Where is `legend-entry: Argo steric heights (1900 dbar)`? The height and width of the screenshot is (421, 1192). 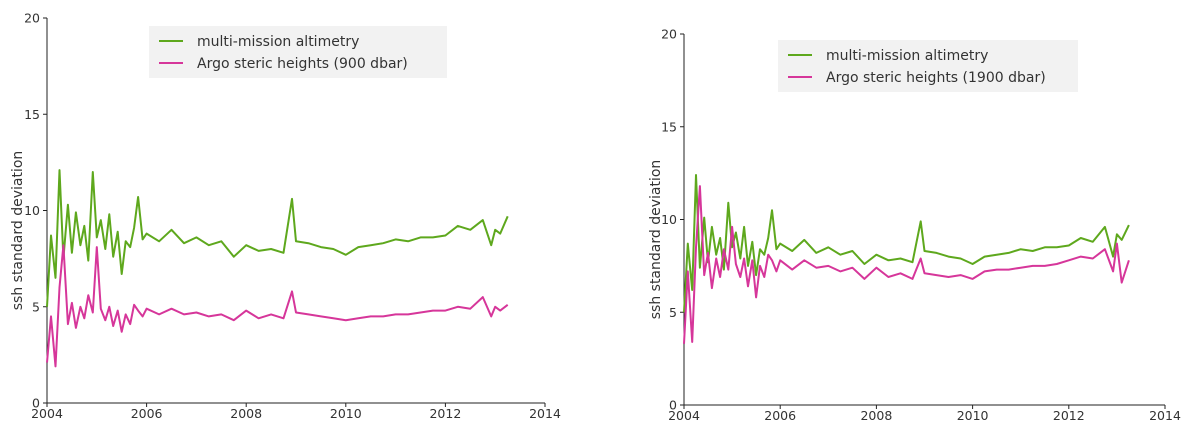 legend-entry: Argo steric heights (1900 dbar) is located at coordinates (936, 78).